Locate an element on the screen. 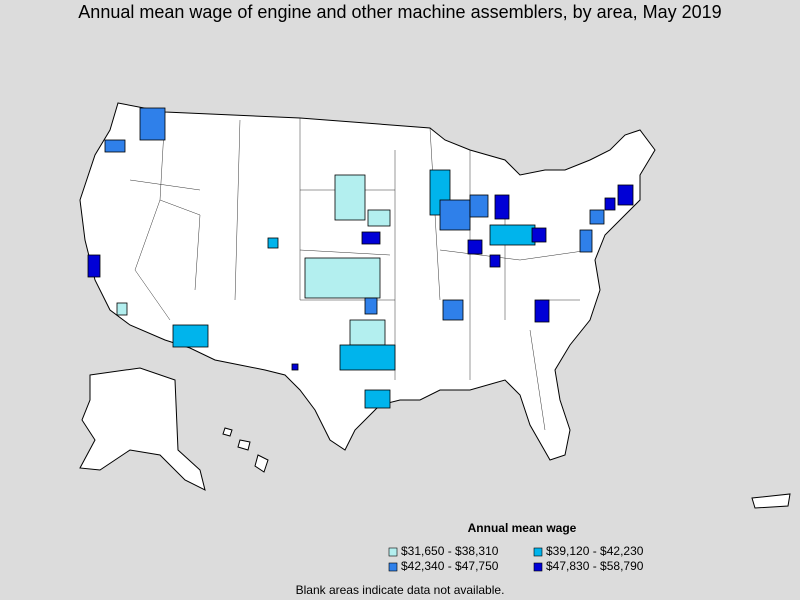 The image size is (800, 600). alaska is located at coordinates (142, 429).